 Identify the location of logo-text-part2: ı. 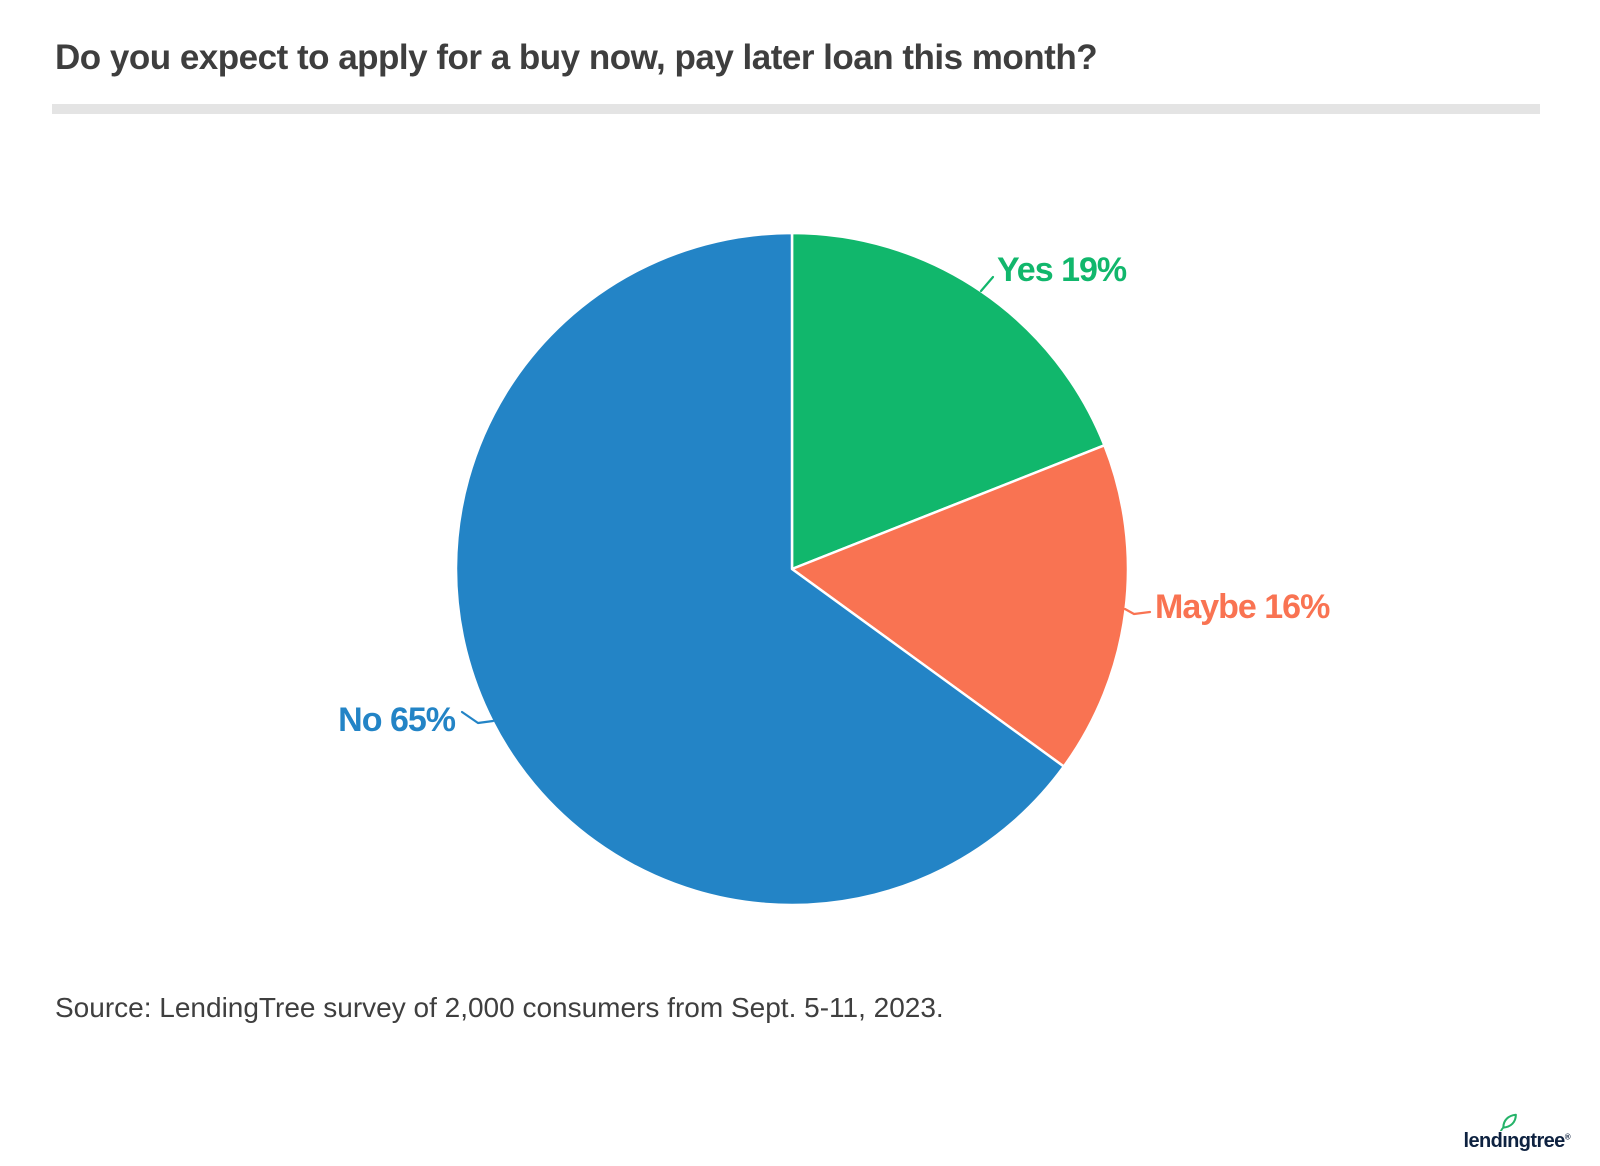
(1505, 1141).